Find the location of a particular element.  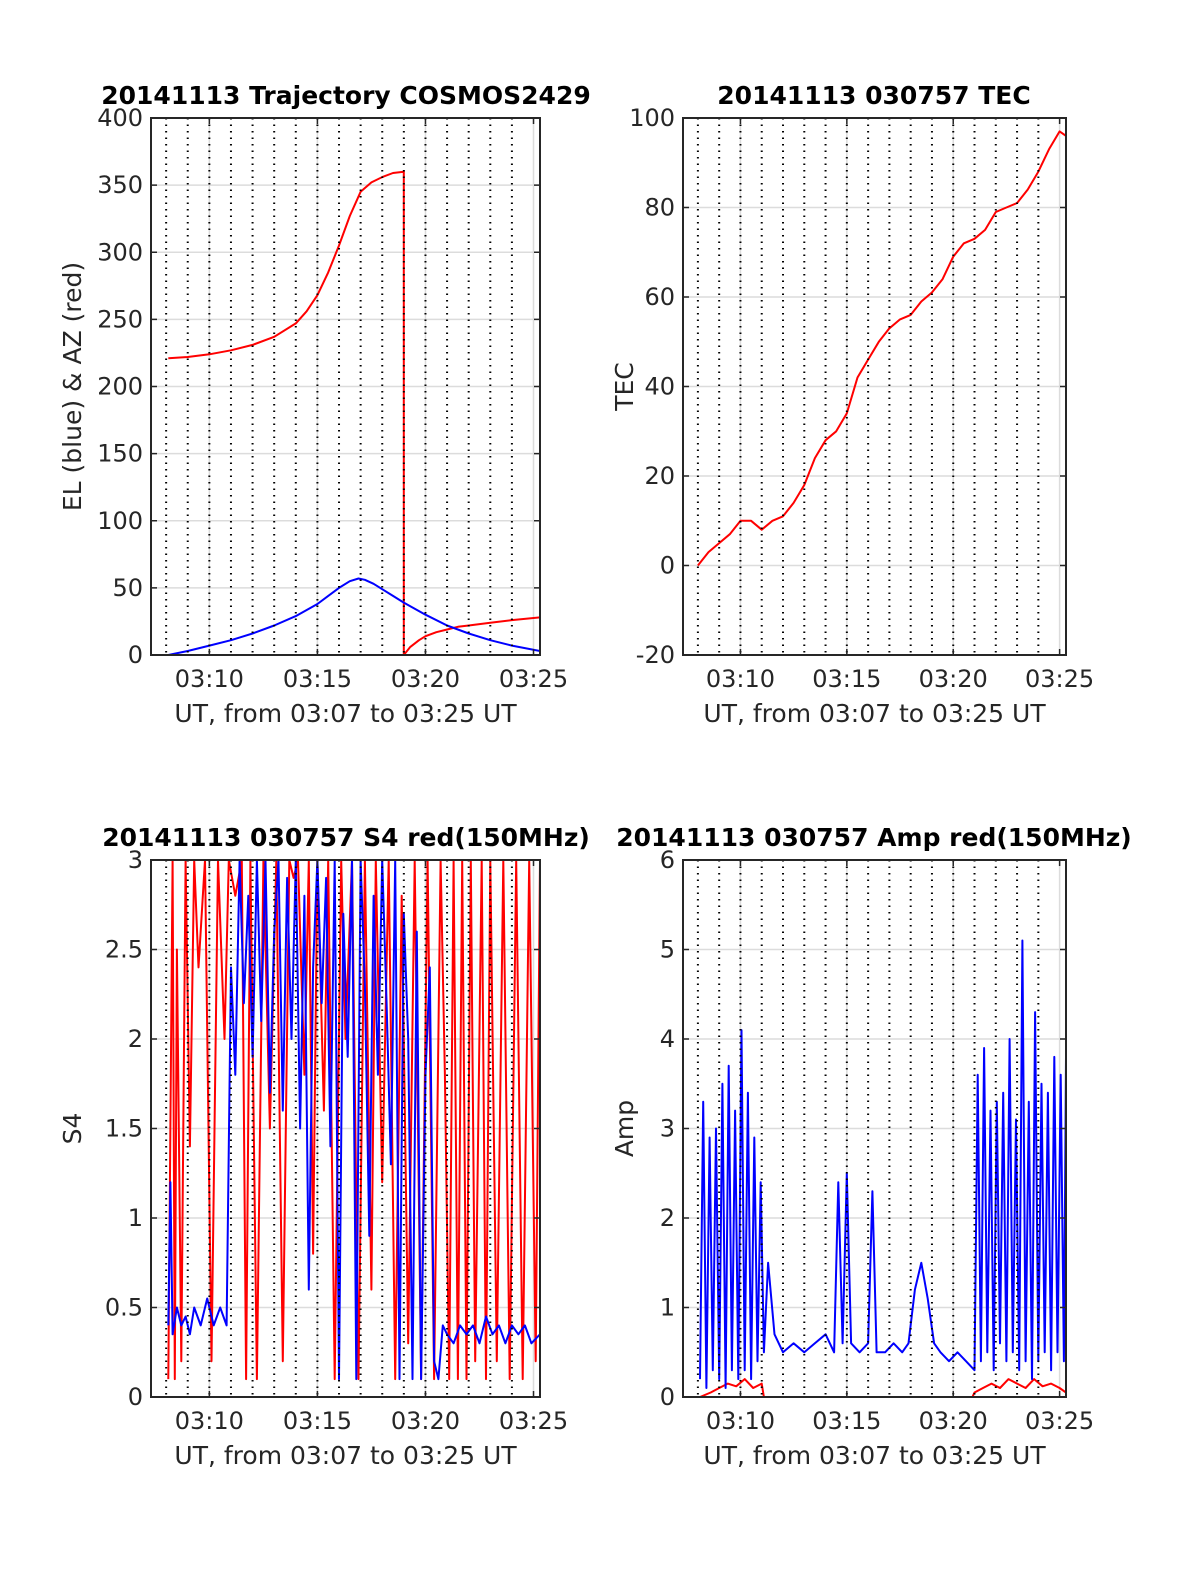

chart-title: 20141113 Trajectory COSMOS2429 is located at coordinates (346, 95).